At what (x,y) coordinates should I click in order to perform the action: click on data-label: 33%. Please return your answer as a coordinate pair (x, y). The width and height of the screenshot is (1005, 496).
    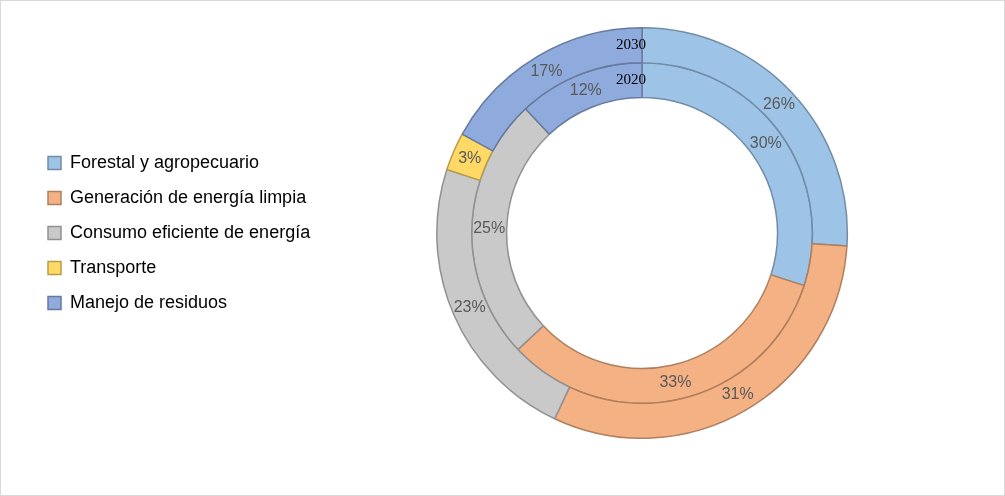
    Looking at the image, I should click on (675, 381).